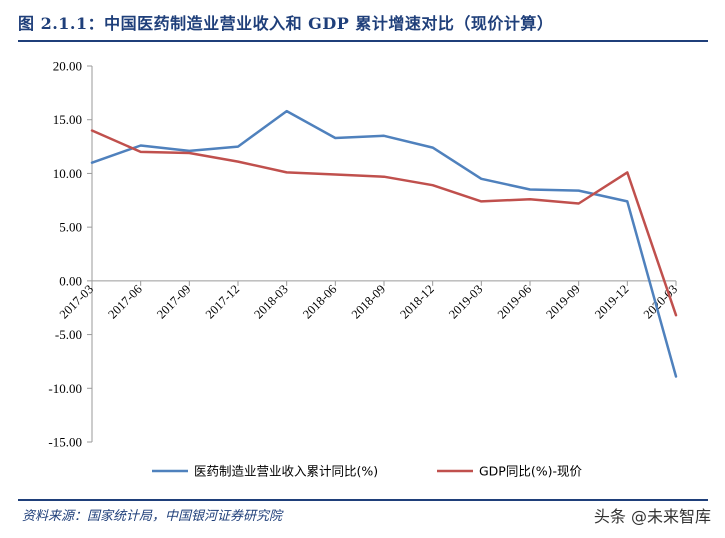  I want to click on x-tick-label: 2018-06, so click(319, 301).